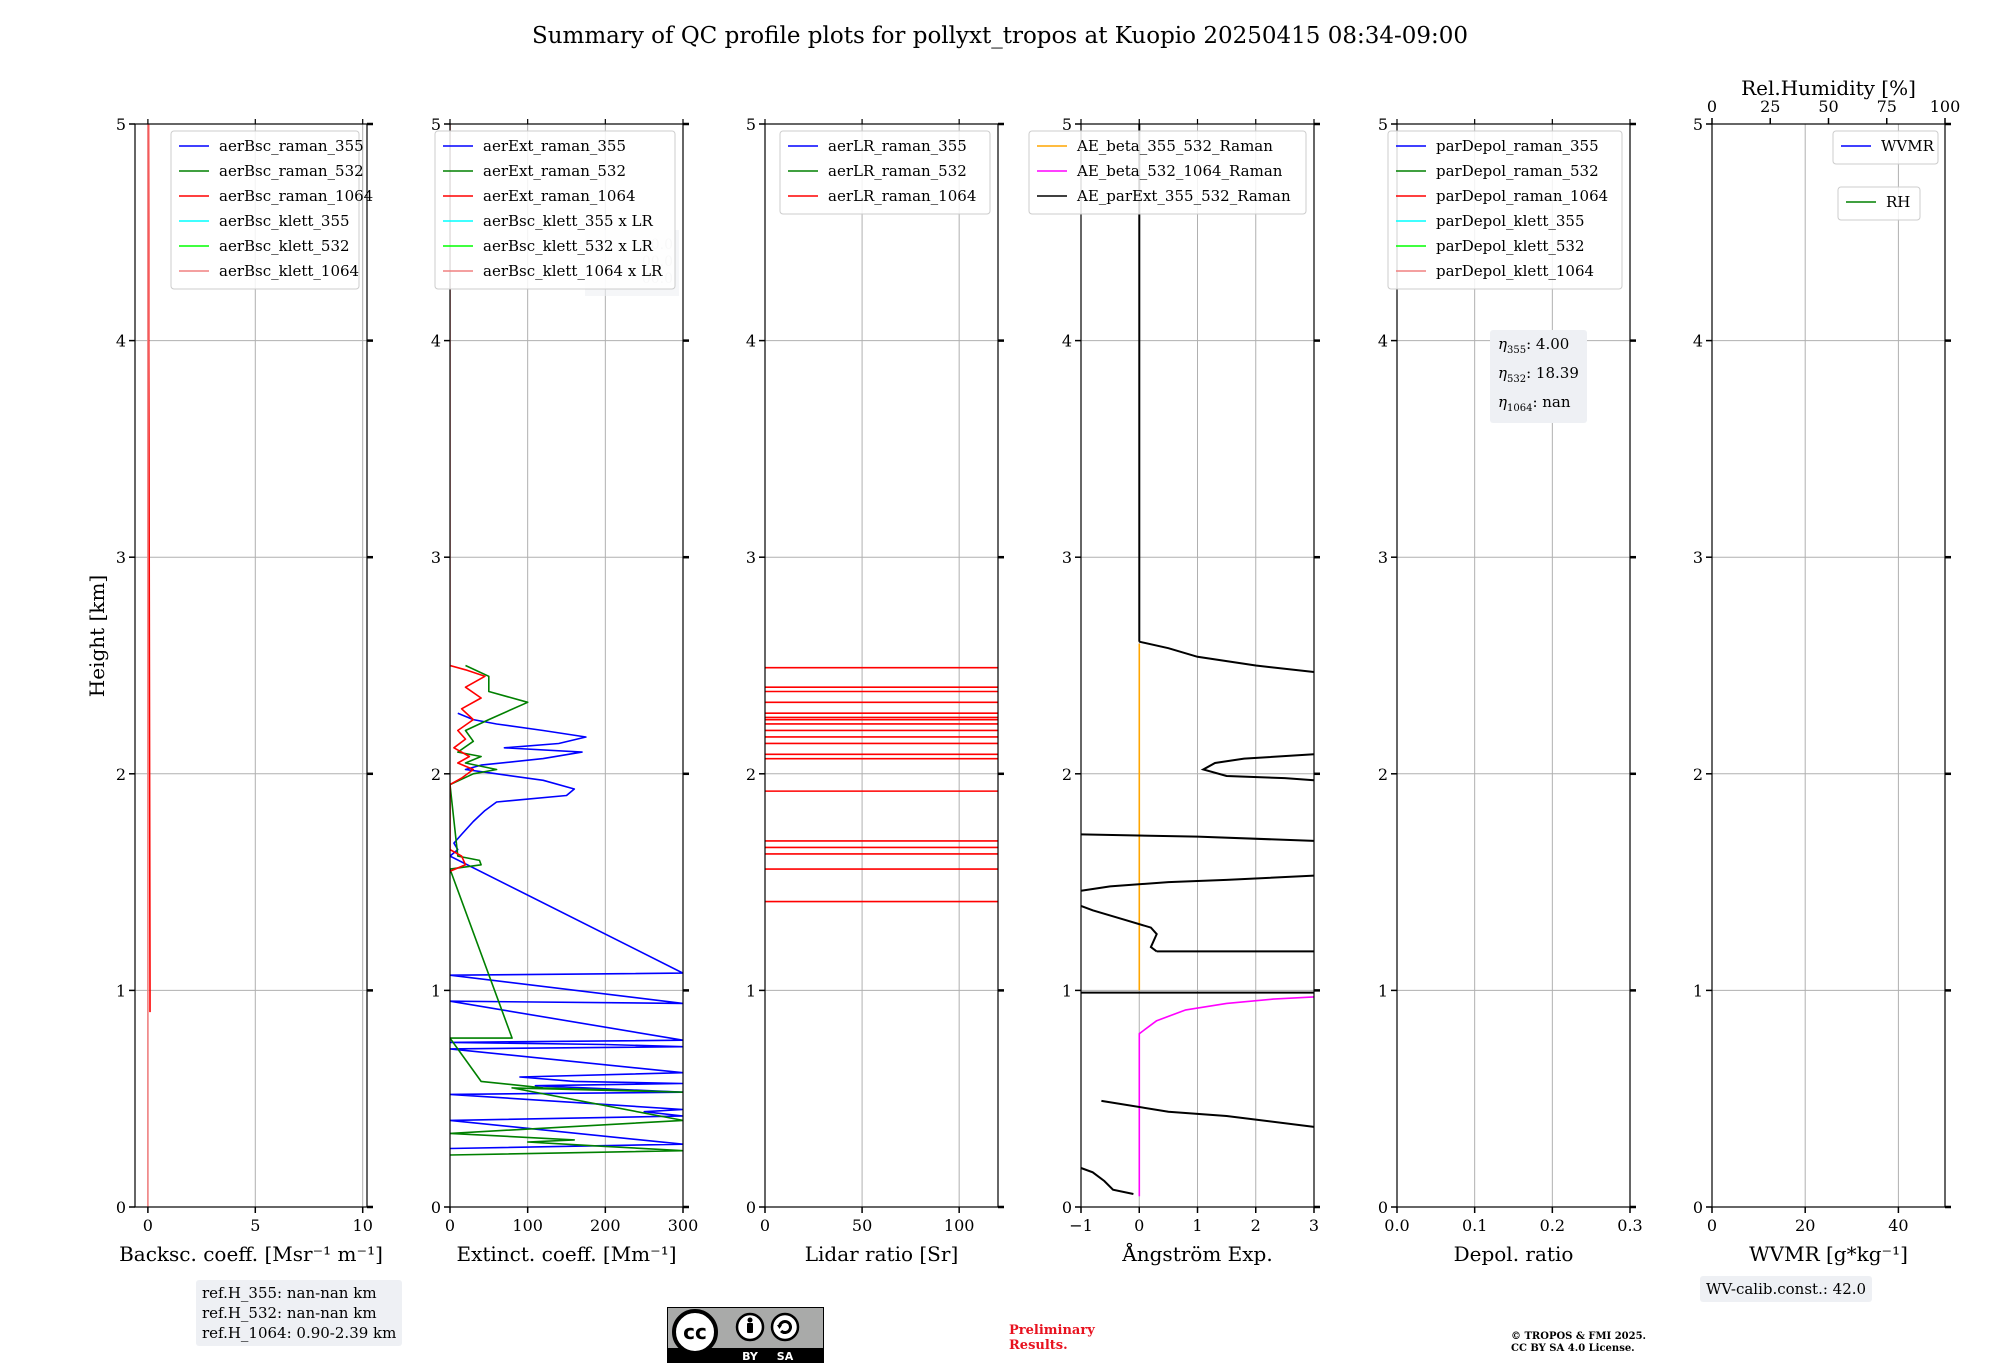 The image size is (2000, 1363). I want to click on x-tick-label-2: 40, so click(1898, 1225).